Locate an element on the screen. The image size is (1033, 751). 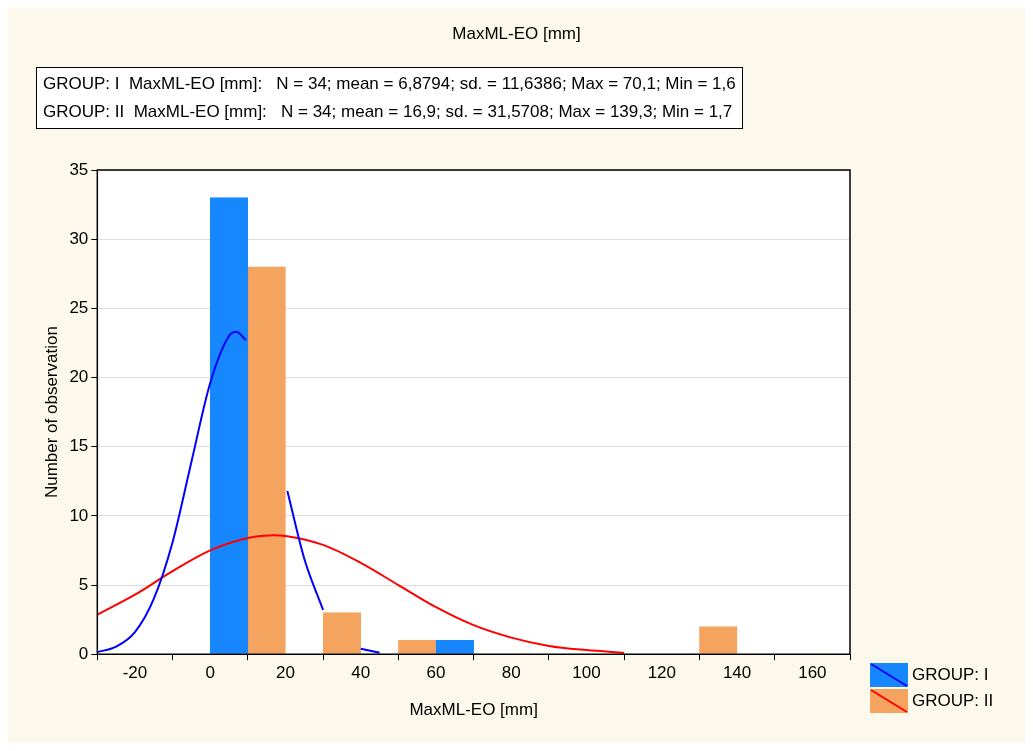
y-tick-label: 25 is located at coordinates (79, 308).